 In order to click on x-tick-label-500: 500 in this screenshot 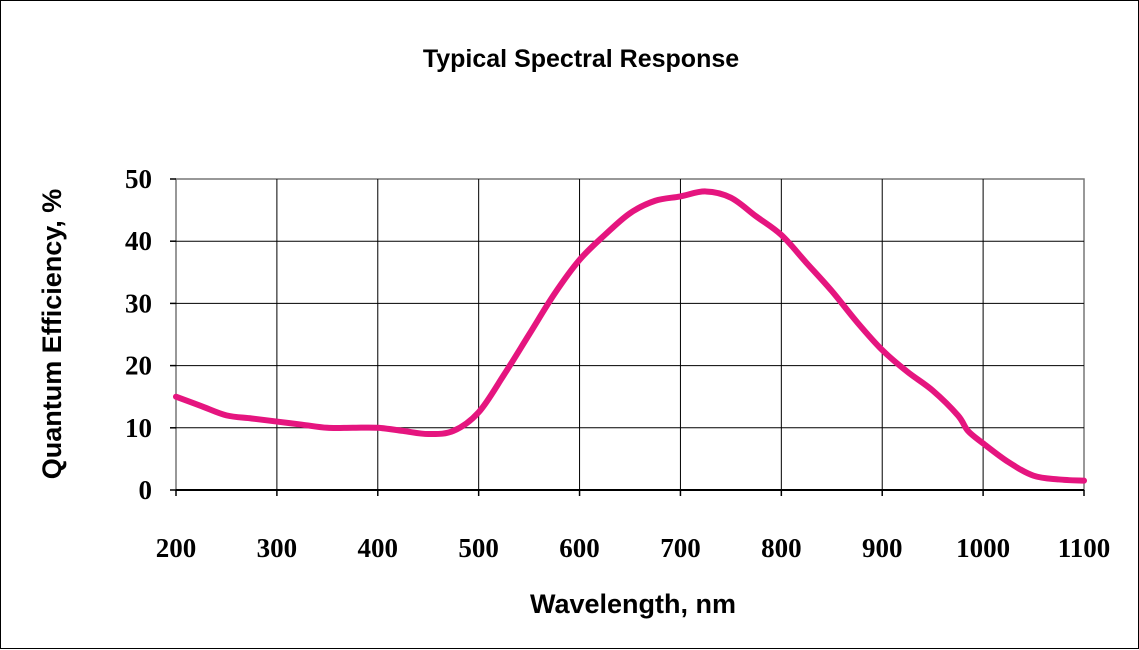, I will do `click(478, 548)`.